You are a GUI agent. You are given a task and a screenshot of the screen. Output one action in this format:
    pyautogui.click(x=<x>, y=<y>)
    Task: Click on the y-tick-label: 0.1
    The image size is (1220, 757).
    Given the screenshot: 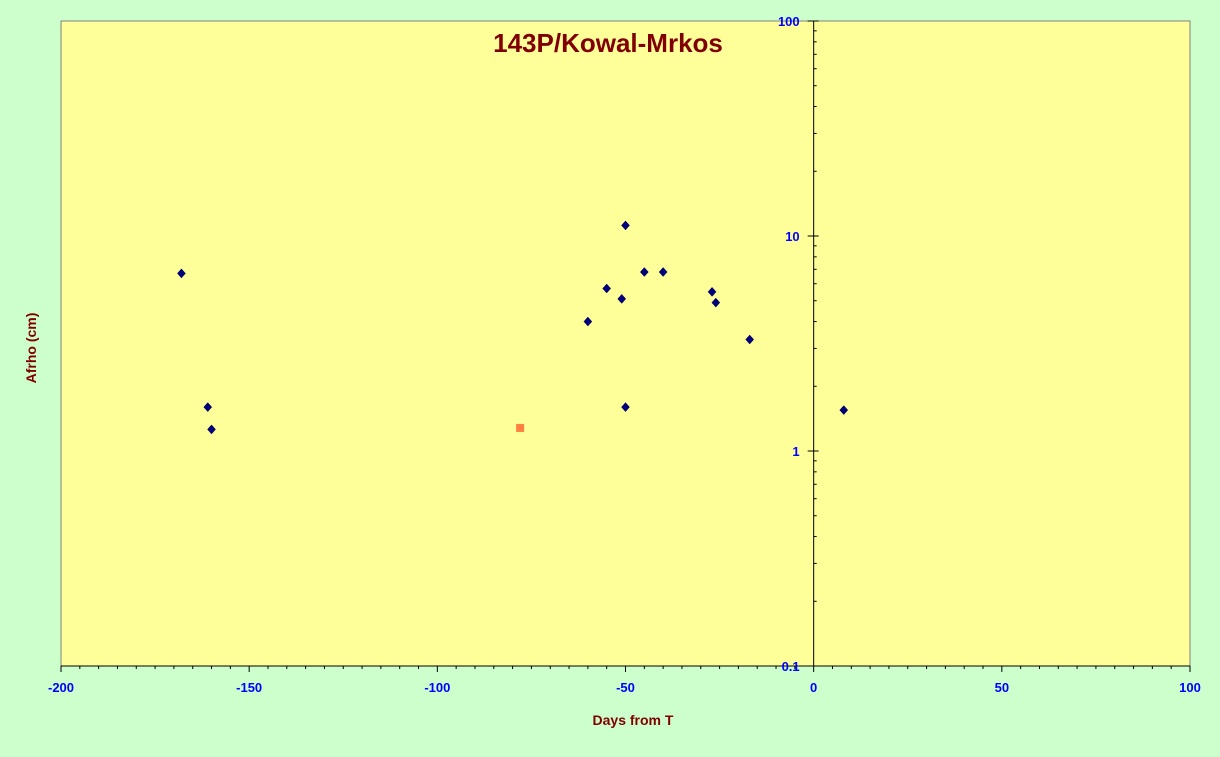 What is the action you would take?
    pyautogui.click(x=791, y=666)
    